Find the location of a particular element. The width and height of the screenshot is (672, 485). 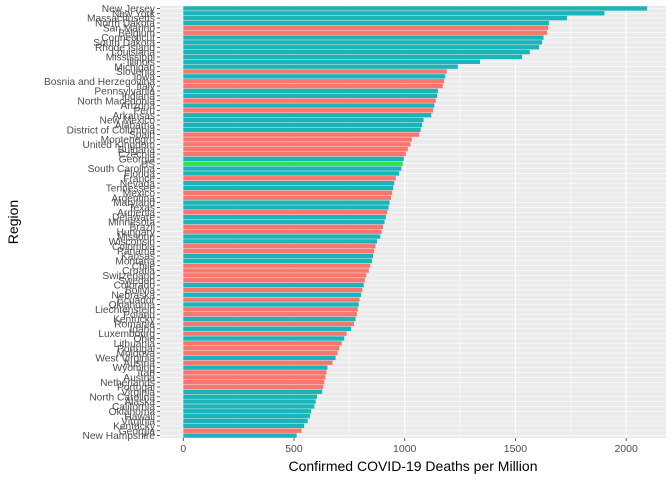

y-tick-label: Portugal is located at coordinates (136, 388).